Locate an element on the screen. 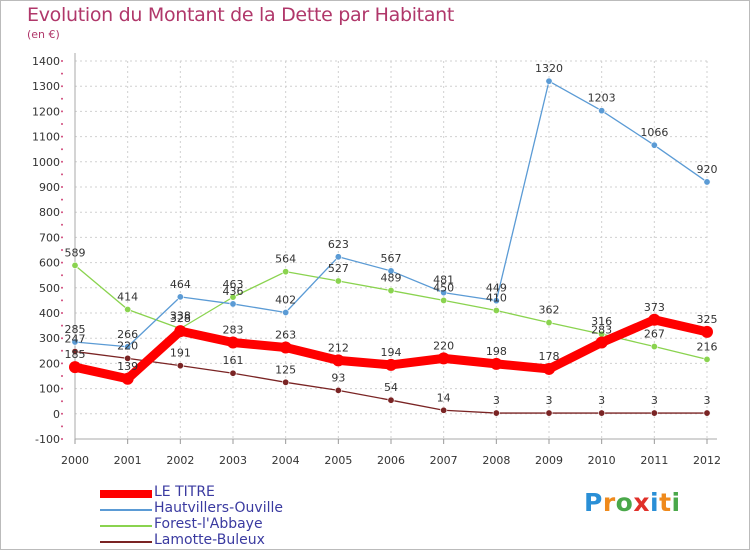  x-tick-label: 2008 is located at coordinates (496, 460).